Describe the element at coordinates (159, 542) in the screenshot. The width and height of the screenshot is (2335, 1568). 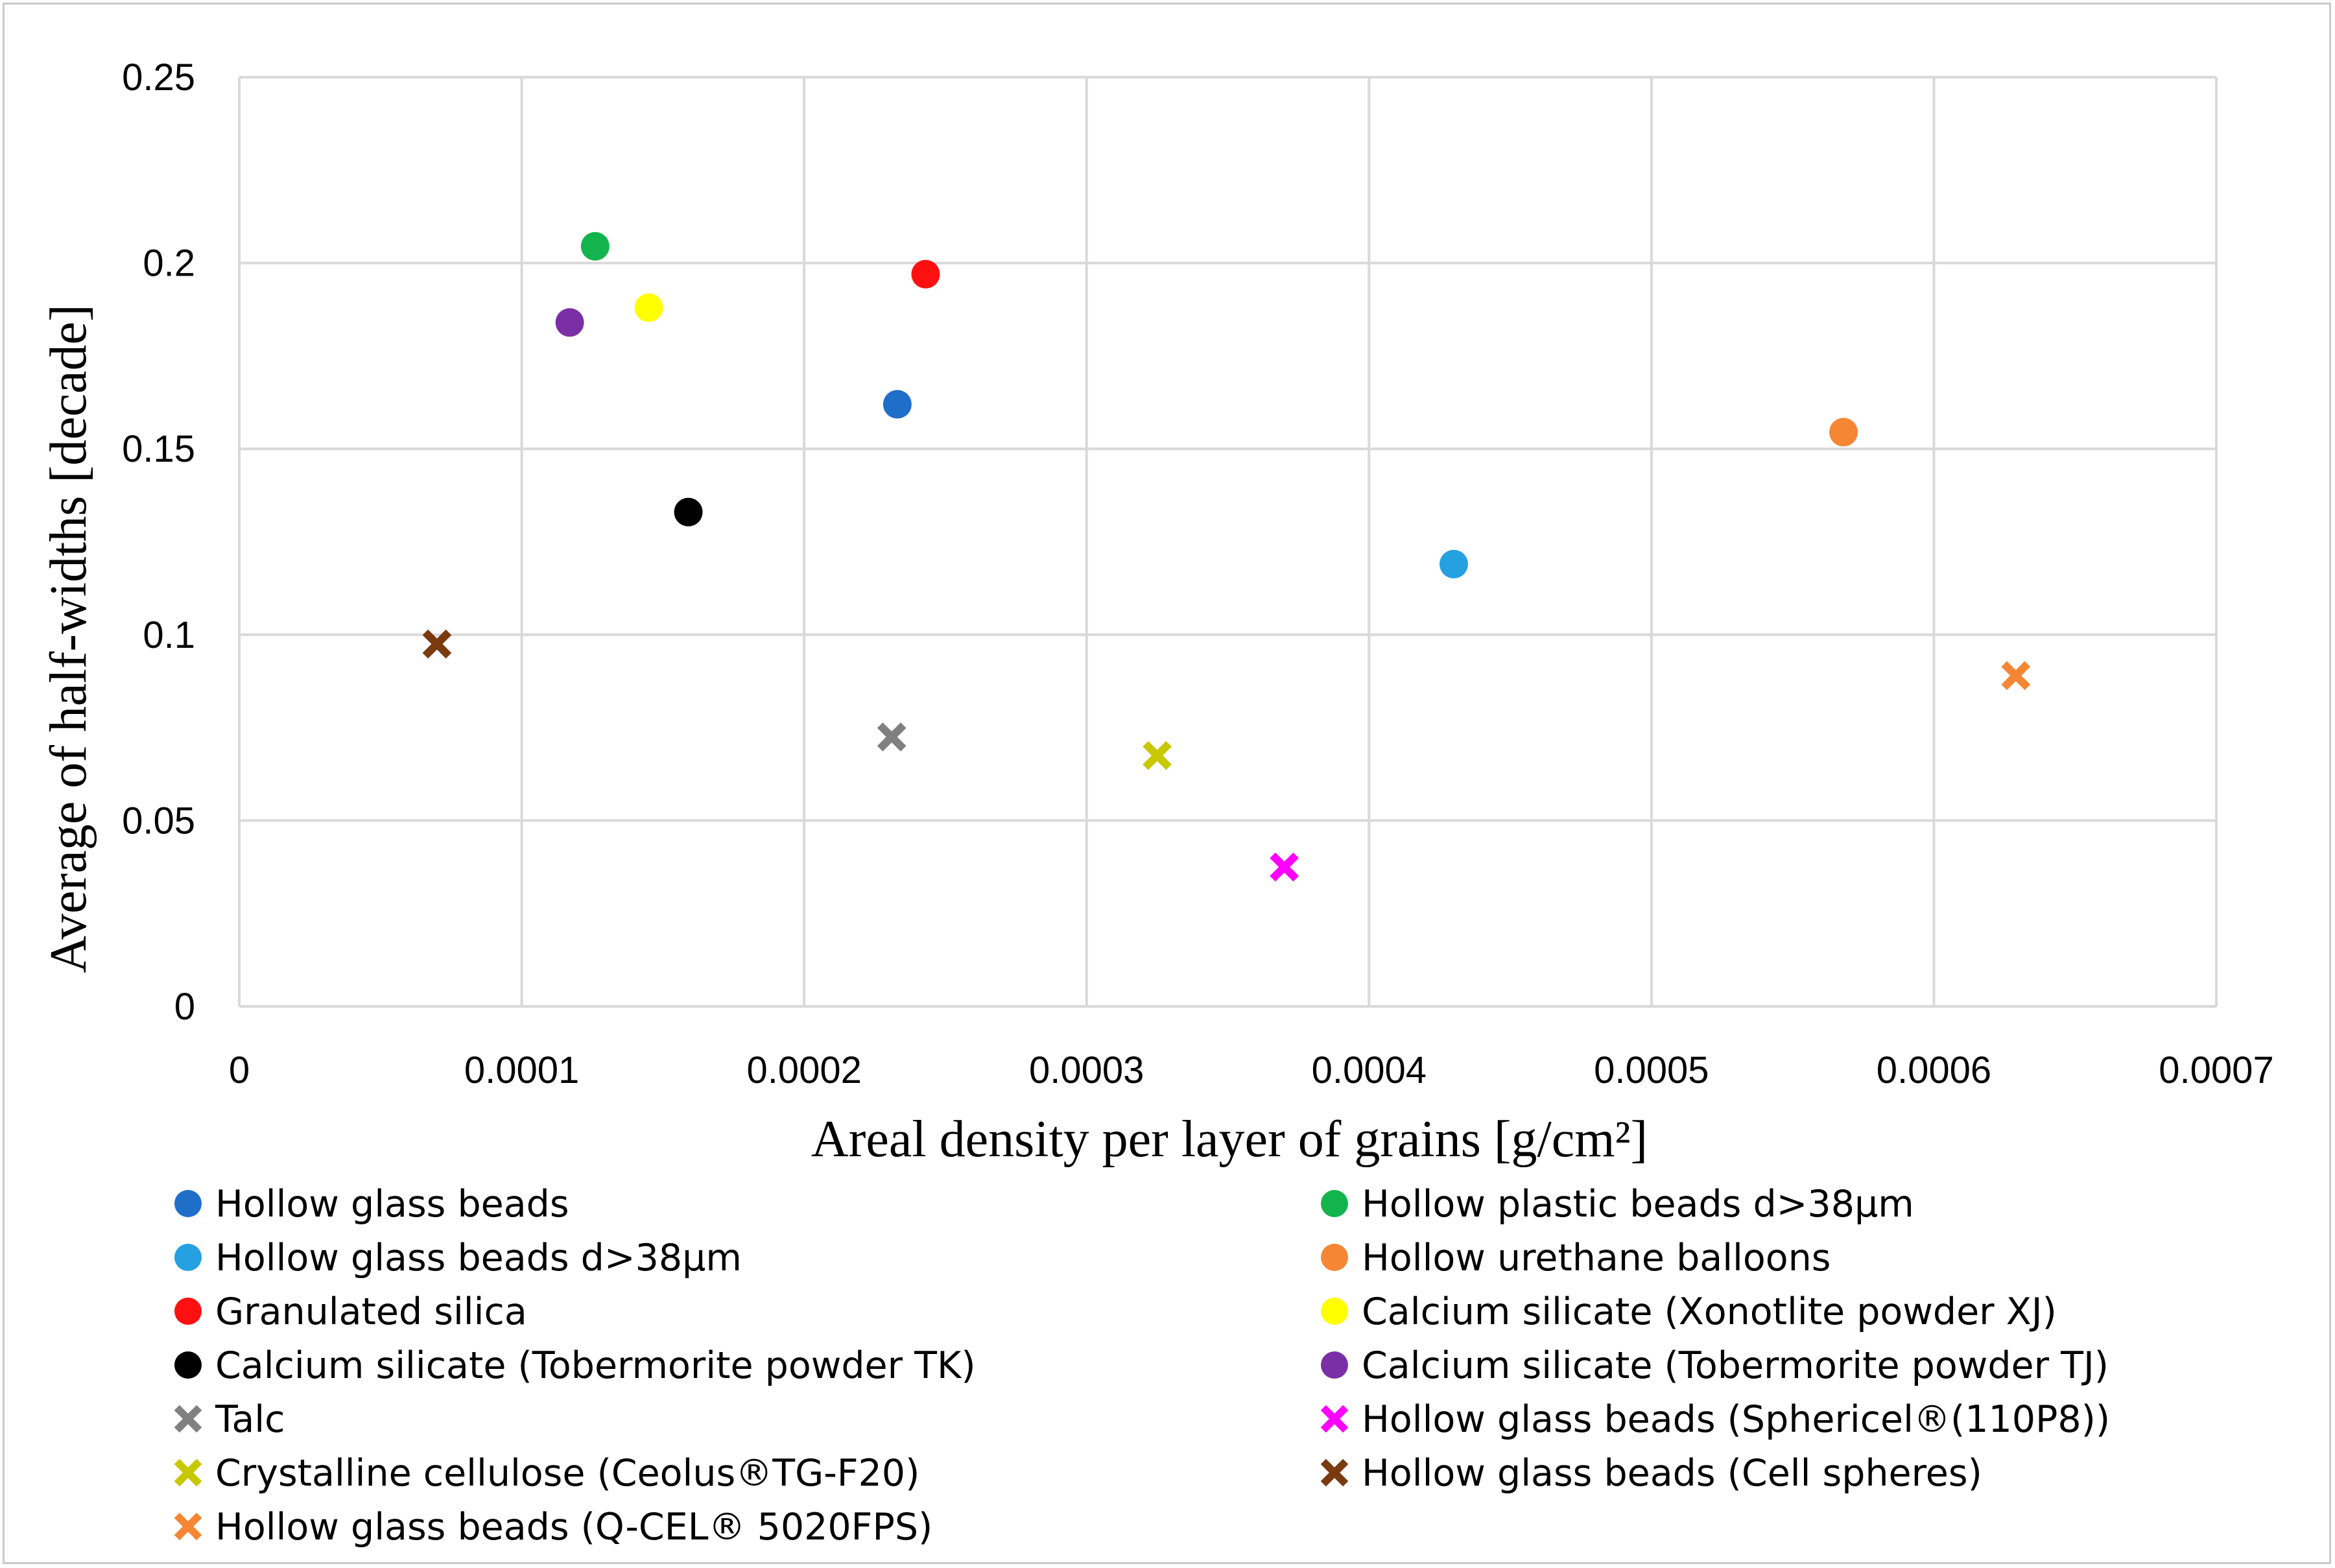
I see `y-axis-ticks: 0 0.05 0.1 0.15 0.2 0.25` at that location.